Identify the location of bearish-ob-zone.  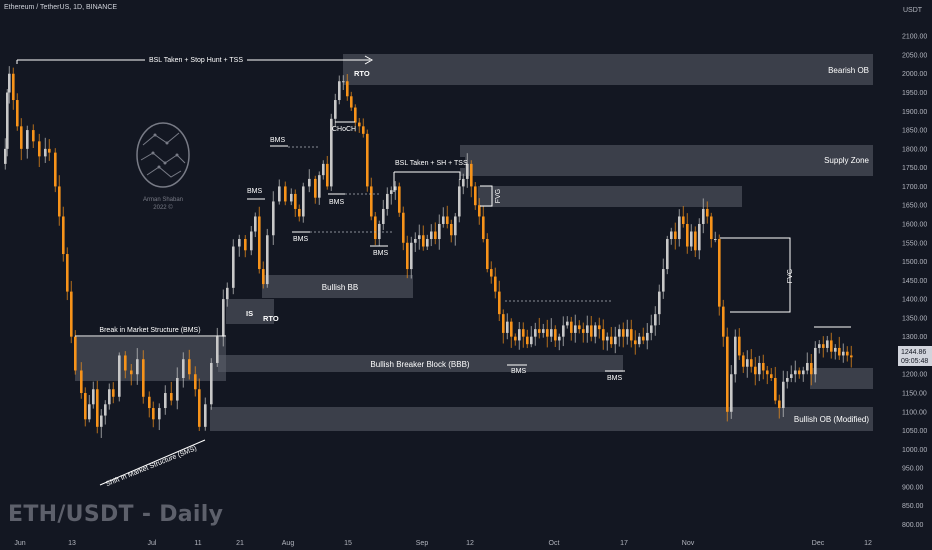
(608, 69).